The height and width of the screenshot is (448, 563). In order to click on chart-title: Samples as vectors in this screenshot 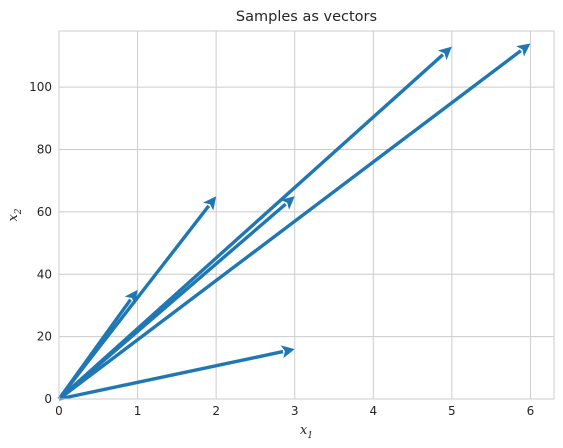, I will do `click(306, 17)`.